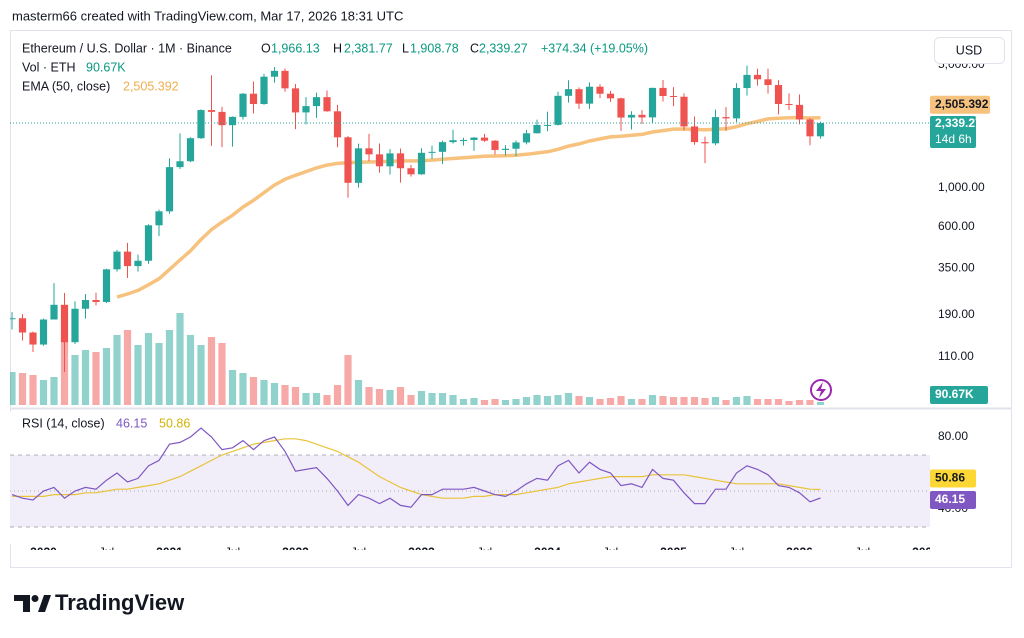 Image resolution: width=1024 pixels, height=638 pixels. What do you see at coordinates (63, 423) in the screenshot?
I see `rsi-legend: RSI (14, close)` at bounding box center [63, 423].